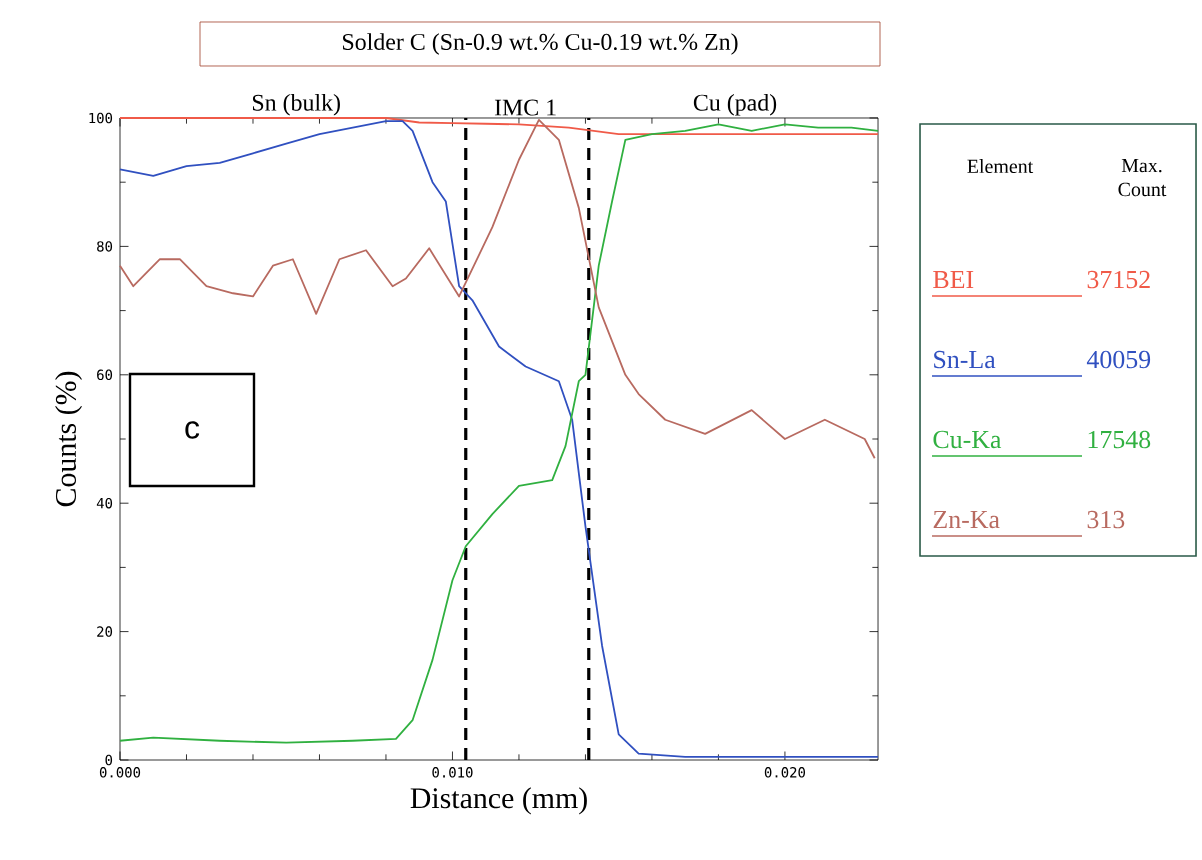  I want to click on annotation: Sn (bulk), so click(296, 104).